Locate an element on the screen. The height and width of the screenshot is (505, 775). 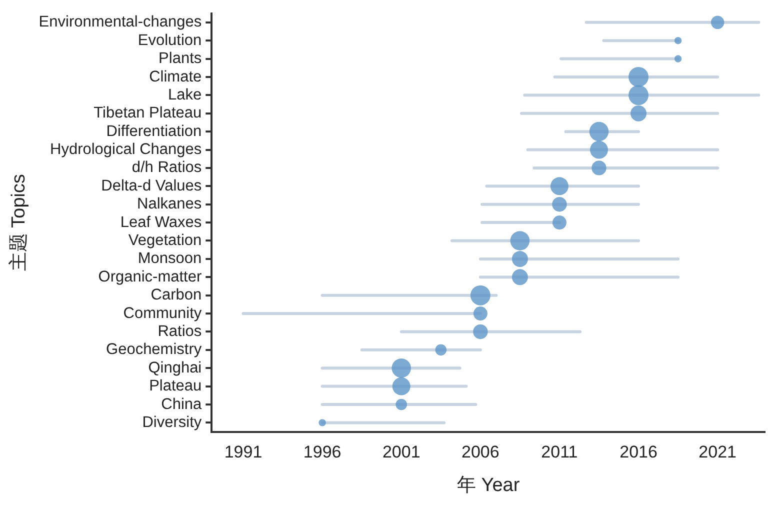
y-axis-title: 主题 Topics is located at coordinates (19, 223).